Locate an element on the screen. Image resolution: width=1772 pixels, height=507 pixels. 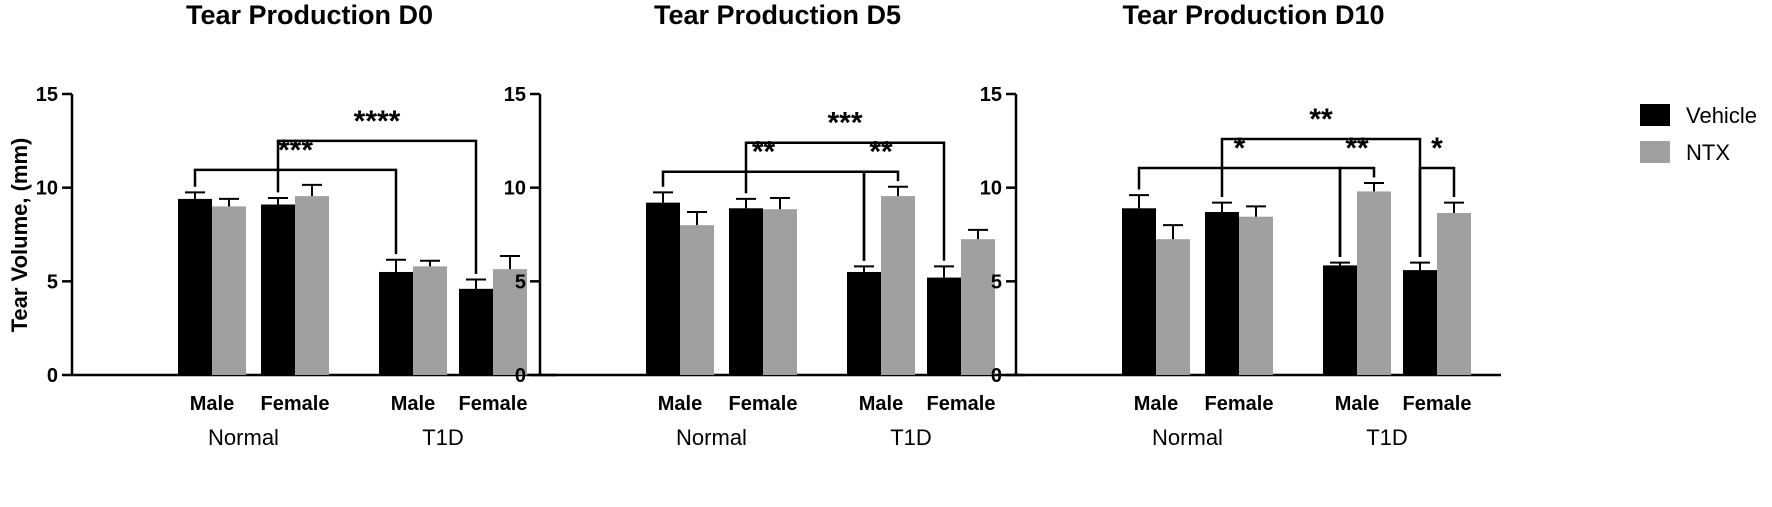
legend: Vehicle NTX is located at coordinates (1698, 134).